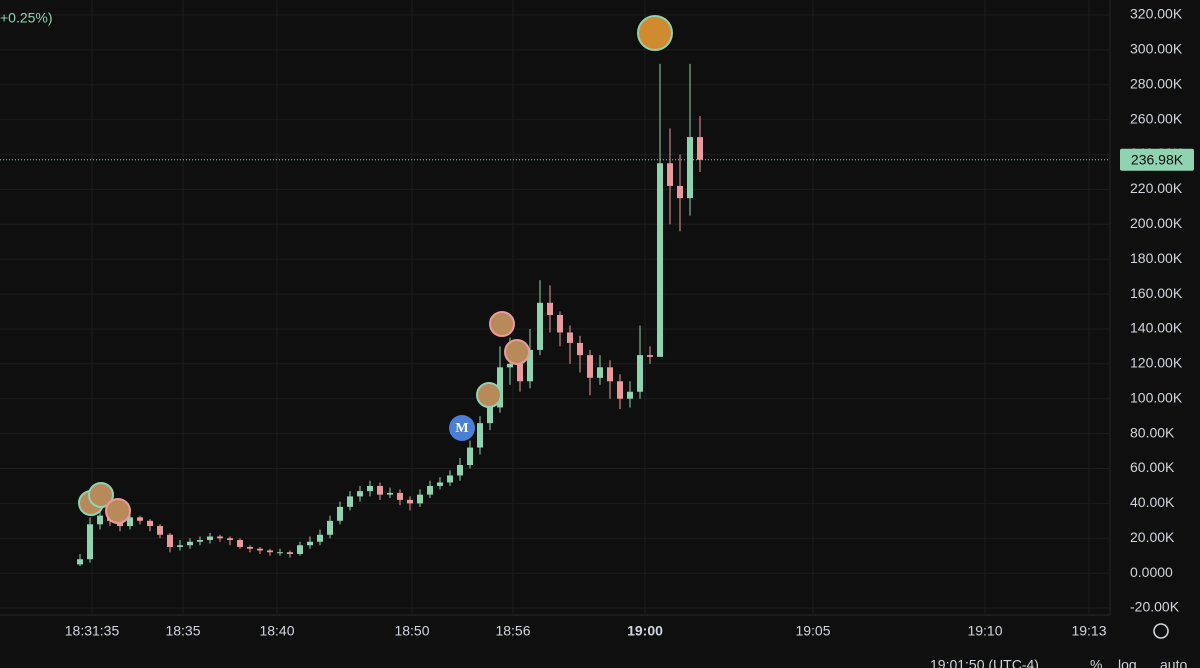 The height and width of the screenshot is (668, 1200). What do you see at coordinates (1156, 223) in the screenshot?
I see `y-tick-label: 200.00K` at bounding box center [1156, 223].